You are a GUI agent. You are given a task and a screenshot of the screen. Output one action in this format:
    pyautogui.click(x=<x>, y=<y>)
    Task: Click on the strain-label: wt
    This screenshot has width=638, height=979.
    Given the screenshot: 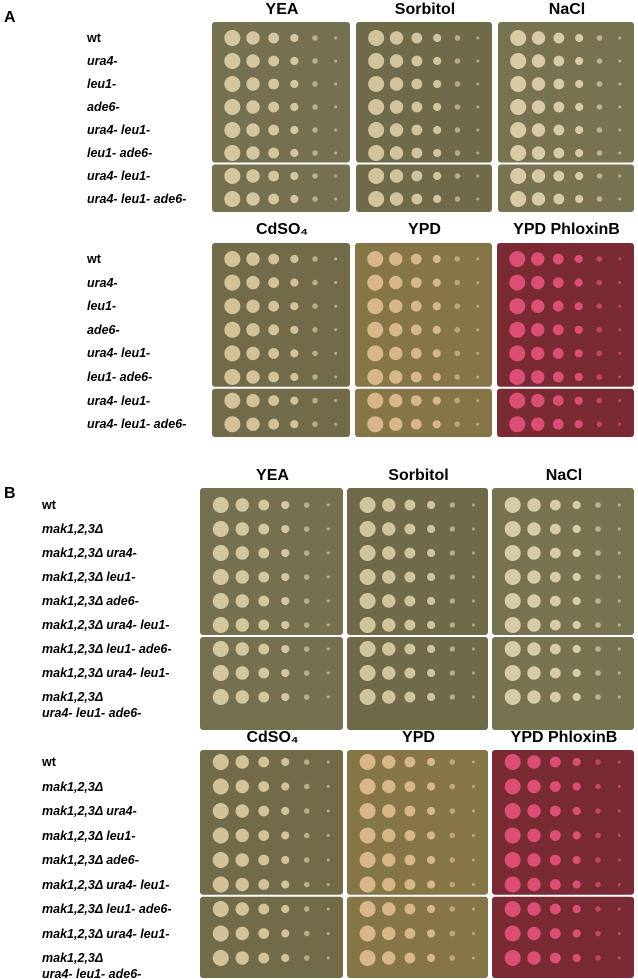 What is the action you would take?
    pyautogui.click(x=94, y=259)
    